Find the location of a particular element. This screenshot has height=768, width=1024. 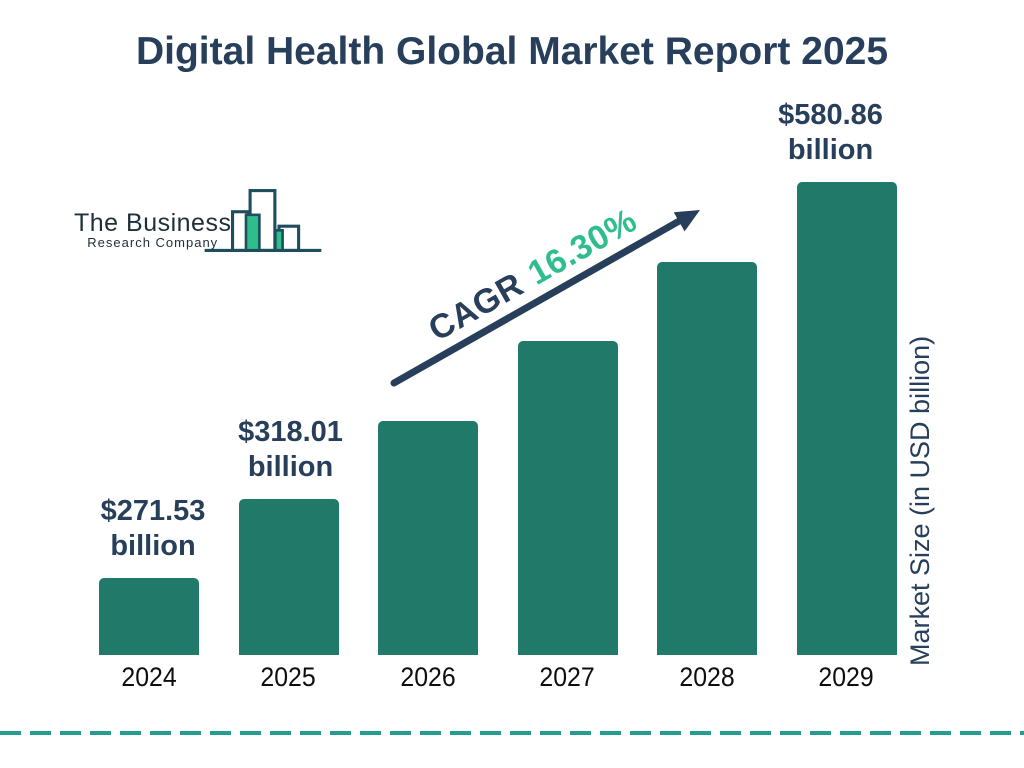

bottom-dashed-divider is located at coordinates (512, 733).